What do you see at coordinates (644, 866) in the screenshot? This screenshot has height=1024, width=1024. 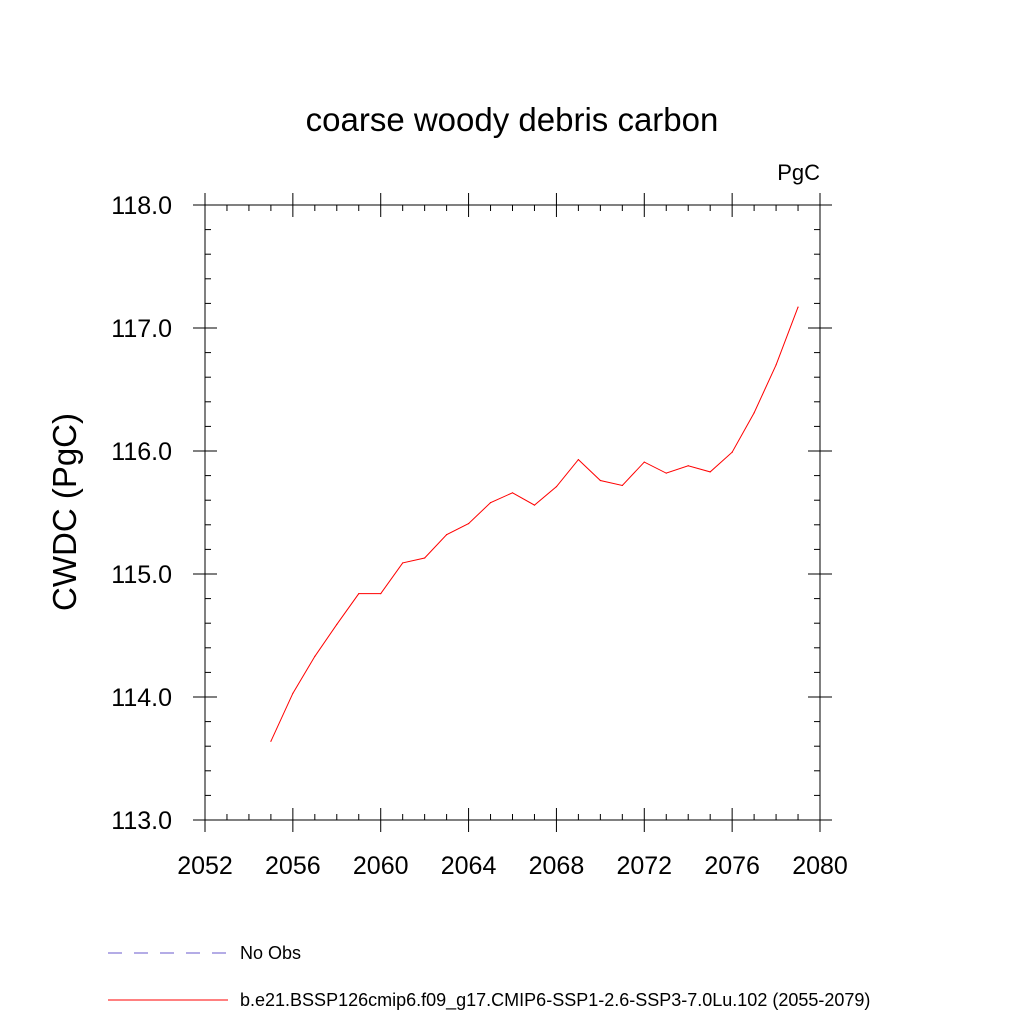 I see `x-tick-label: 2072` at bounding box center [644, 866].